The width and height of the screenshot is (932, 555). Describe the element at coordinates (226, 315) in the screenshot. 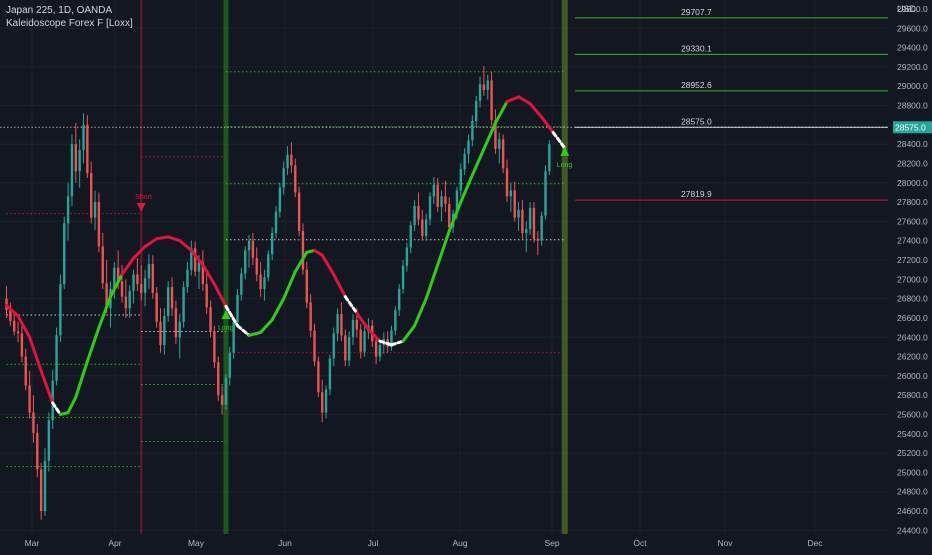

I see `long-signal-arrow` at that location.